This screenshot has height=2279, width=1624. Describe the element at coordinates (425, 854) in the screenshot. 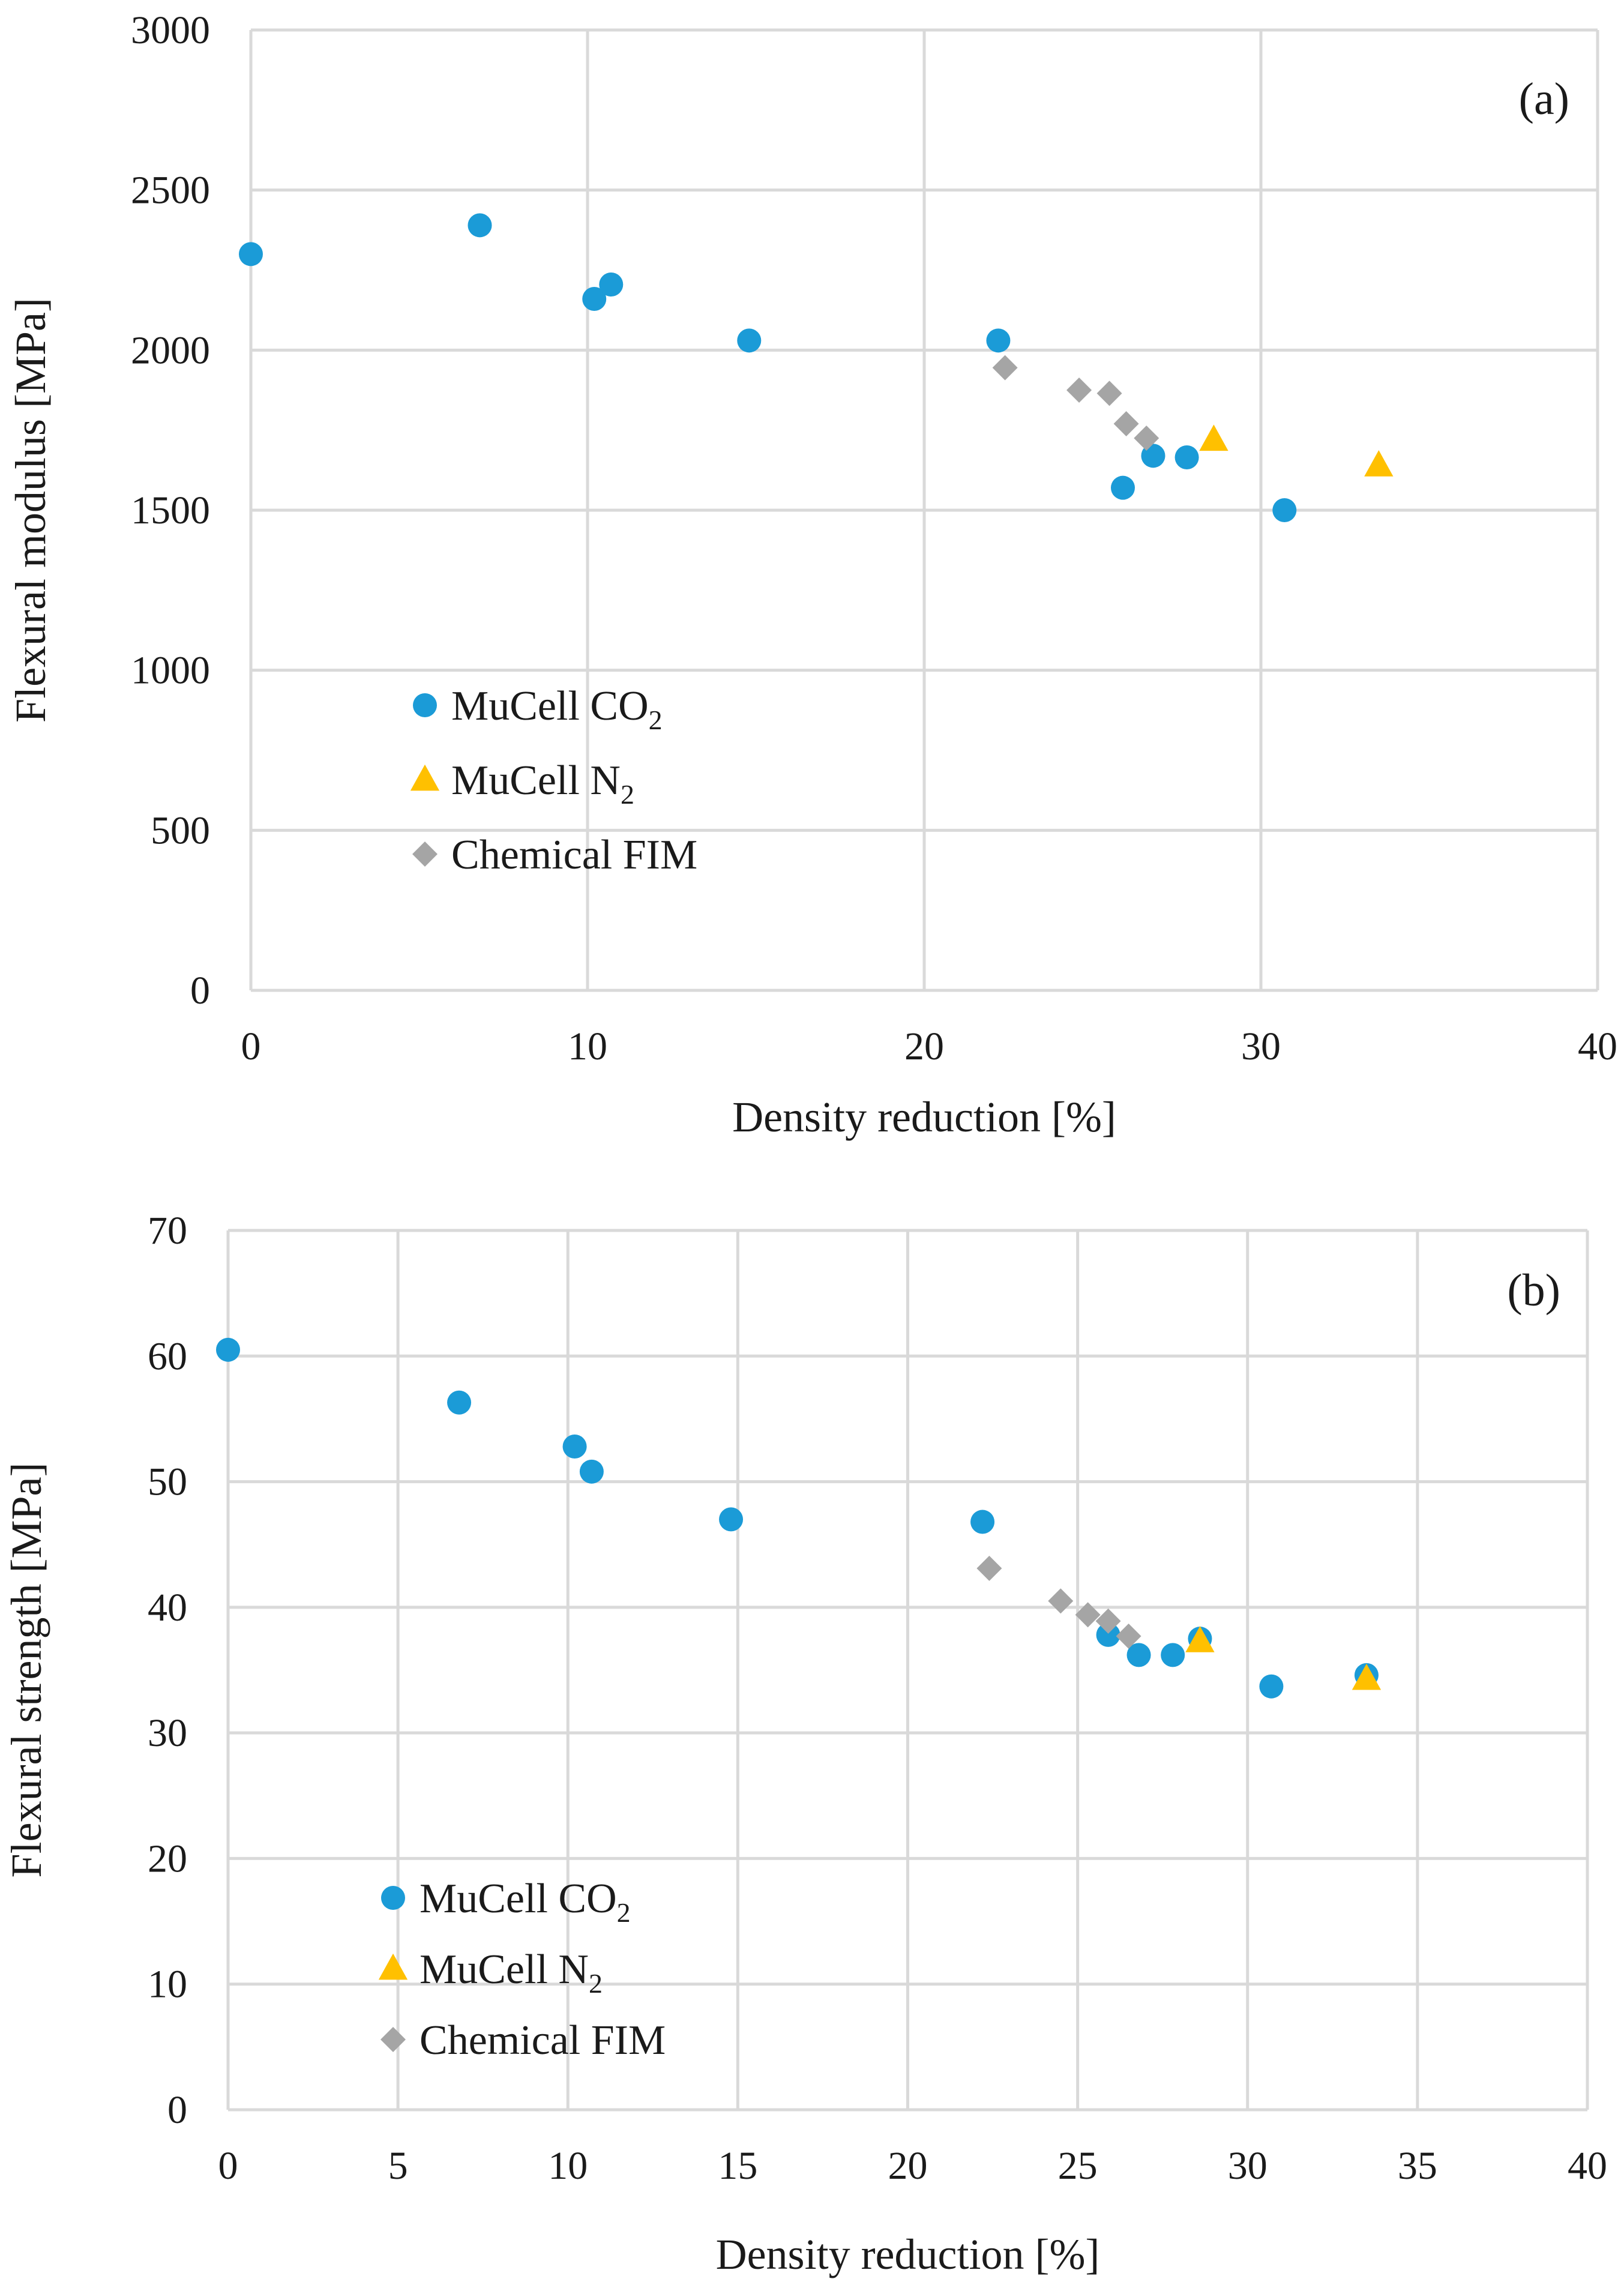

I see `panel-a-legend-marker-fim` at that location.